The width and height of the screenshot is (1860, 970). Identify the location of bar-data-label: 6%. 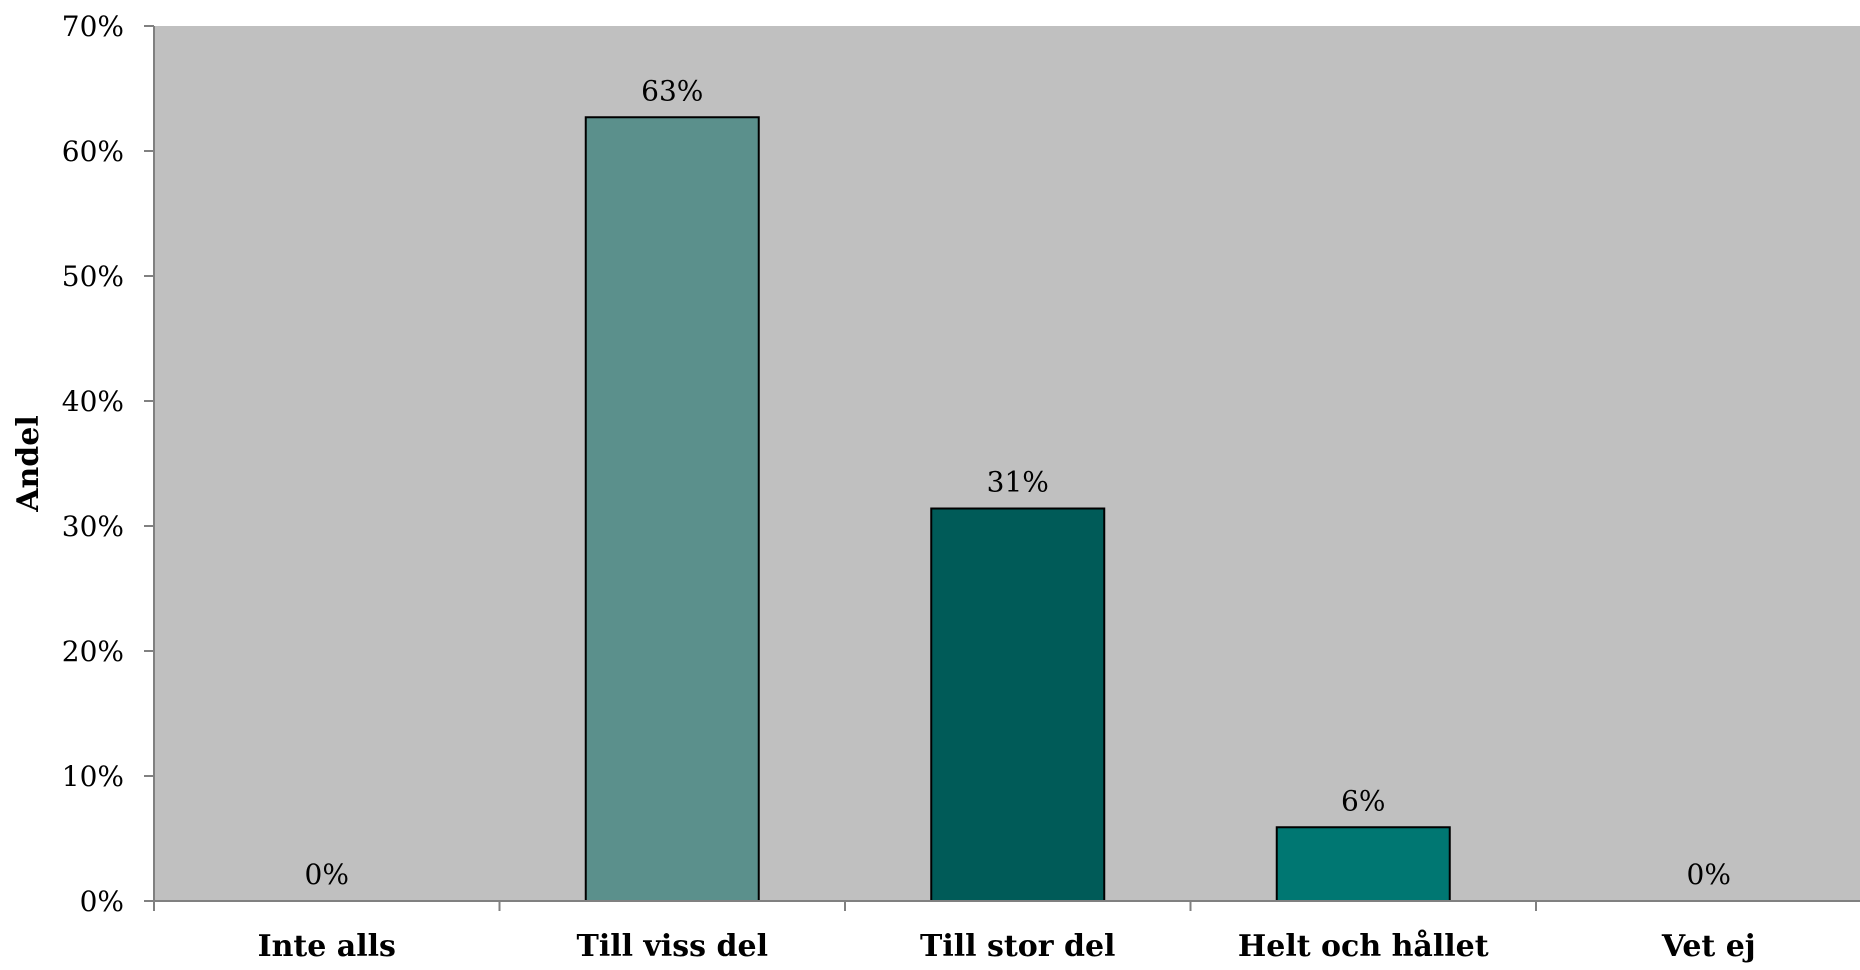
(1363, 800).